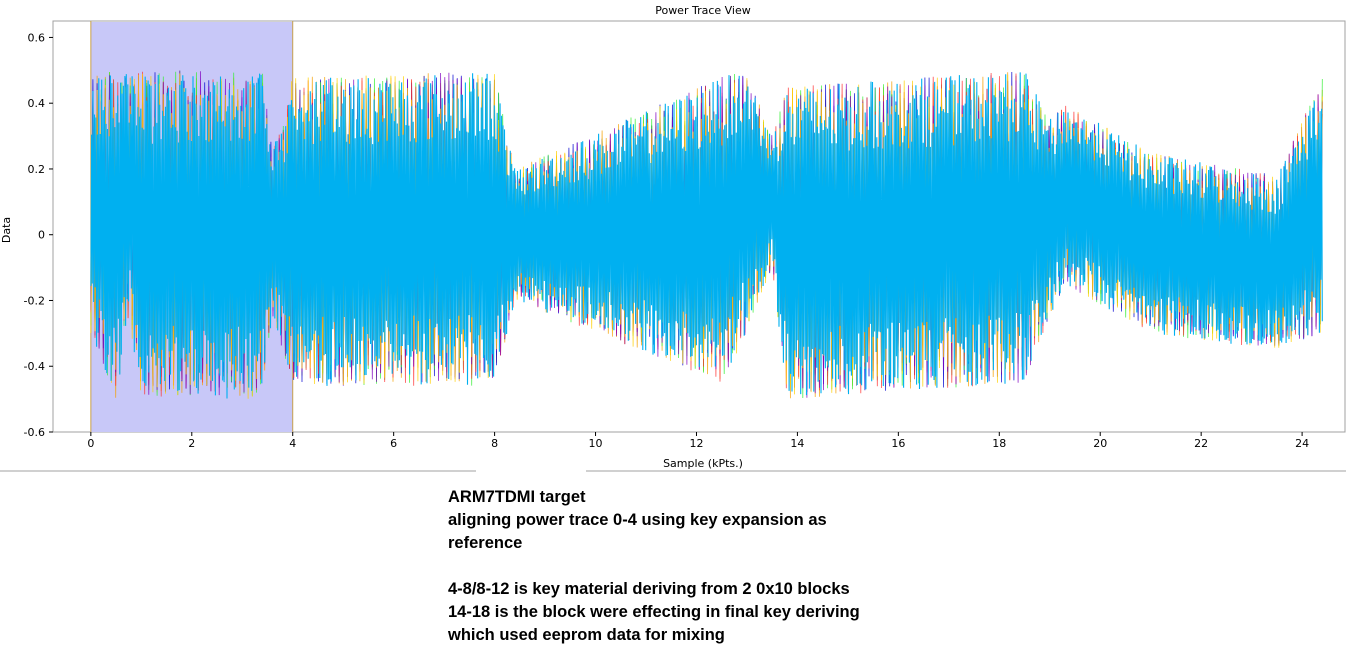  Describe the element at coordinates (34, 300) in the screenshot. I see `y-tick-label: -0.2` at that location.